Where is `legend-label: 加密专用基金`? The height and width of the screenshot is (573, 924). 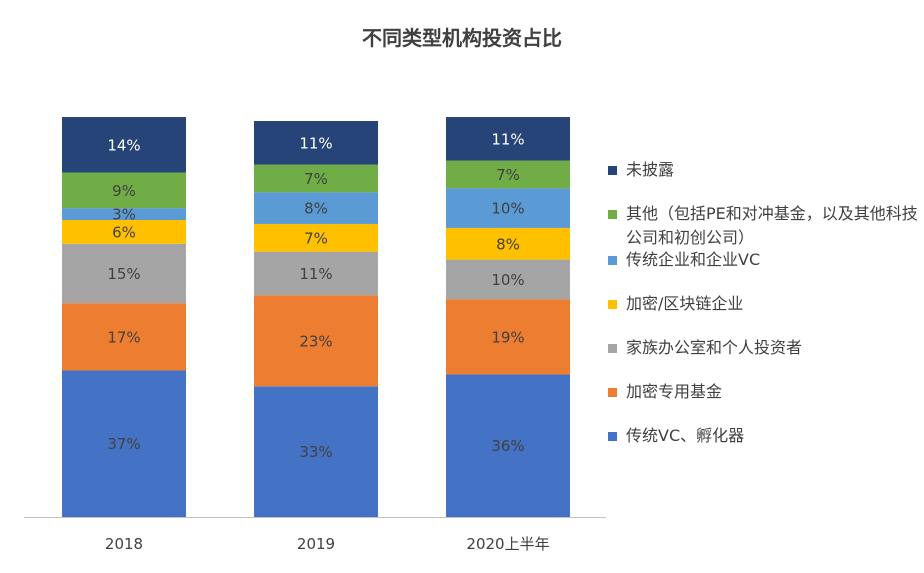 legend-label: 加密专用基金 is located at coordinates (674, 391).